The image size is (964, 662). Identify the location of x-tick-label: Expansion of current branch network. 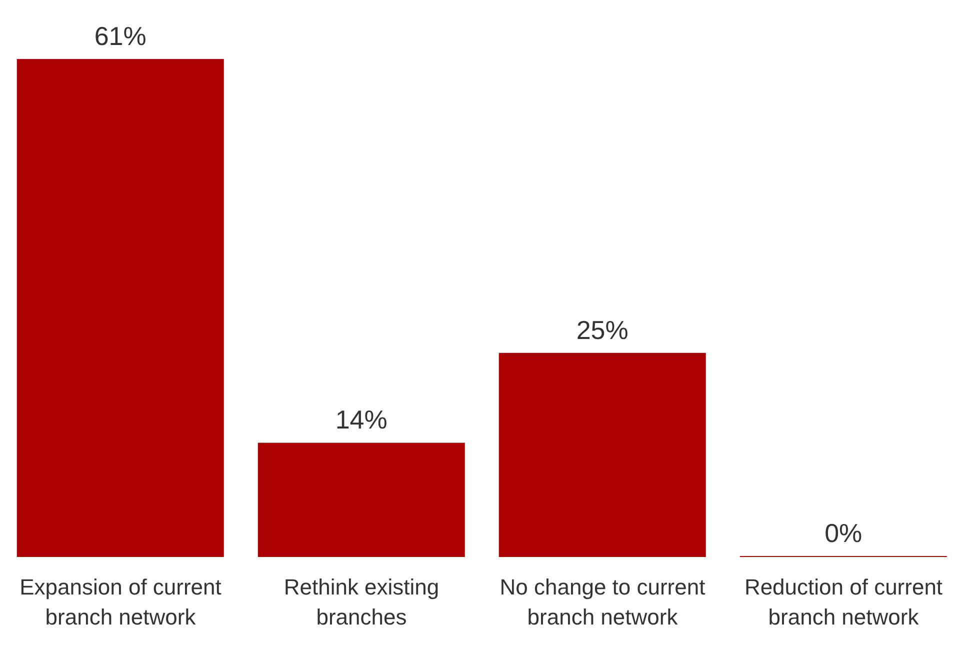
(121, 602).